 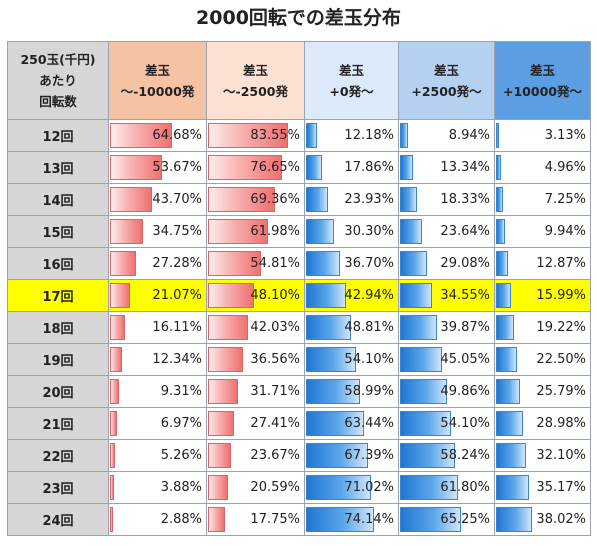 I want to click on data-label: 28.98%, so click(x=561, y=423).